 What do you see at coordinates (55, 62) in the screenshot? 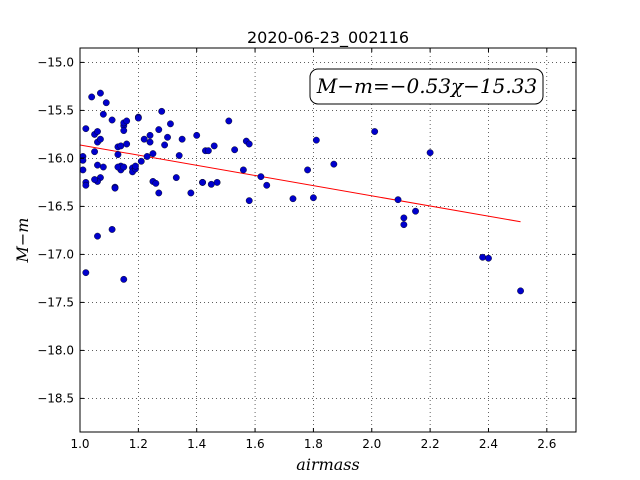
I see `y-tick-label: −15.0` at bounding box center [55, 62].